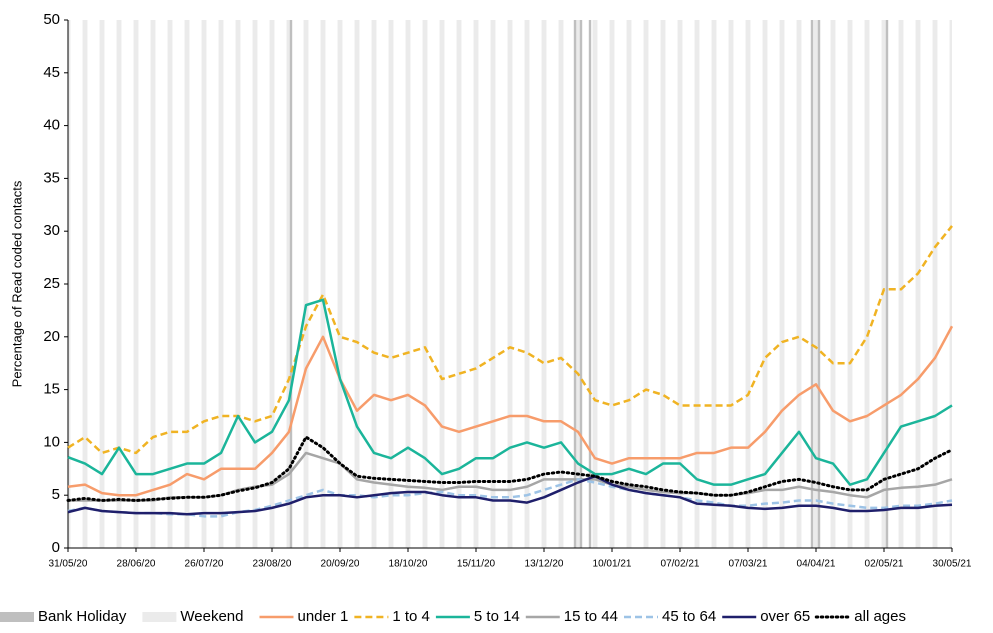 The image size is (993, 633). I want to click on y-tick-label: 0, so click(56, 547).